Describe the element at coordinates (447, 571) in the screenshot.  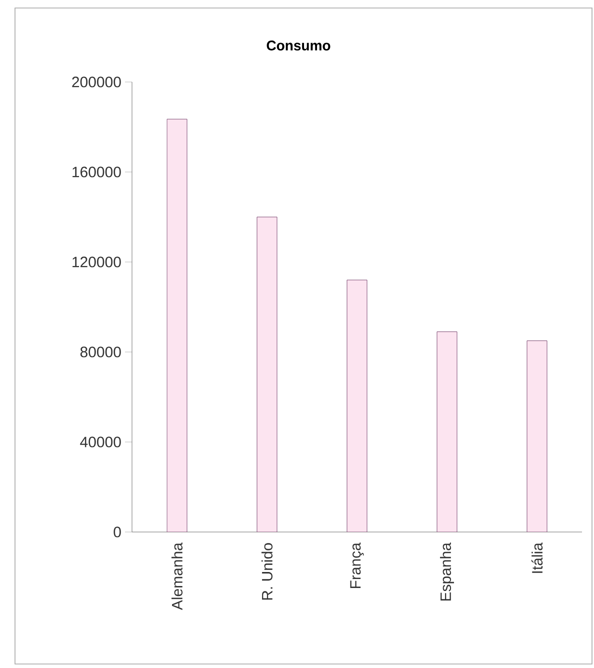
I see `x-tick-label: Espanha` at that location.